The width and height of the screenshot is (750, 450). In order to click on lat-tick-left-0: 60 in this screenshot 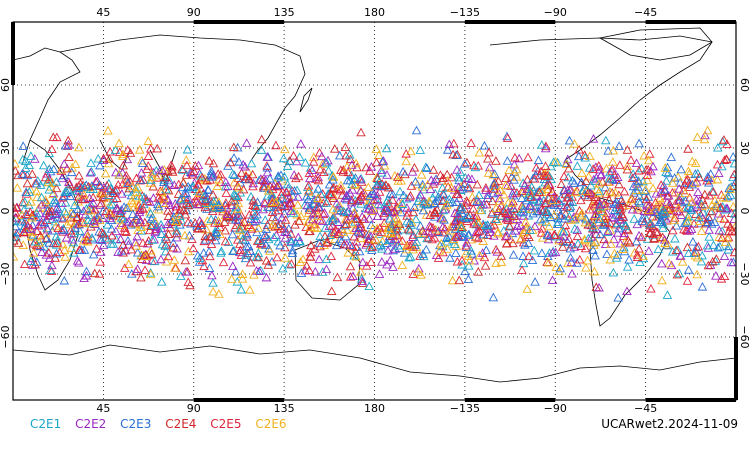, I will do `click(6, 85)`.